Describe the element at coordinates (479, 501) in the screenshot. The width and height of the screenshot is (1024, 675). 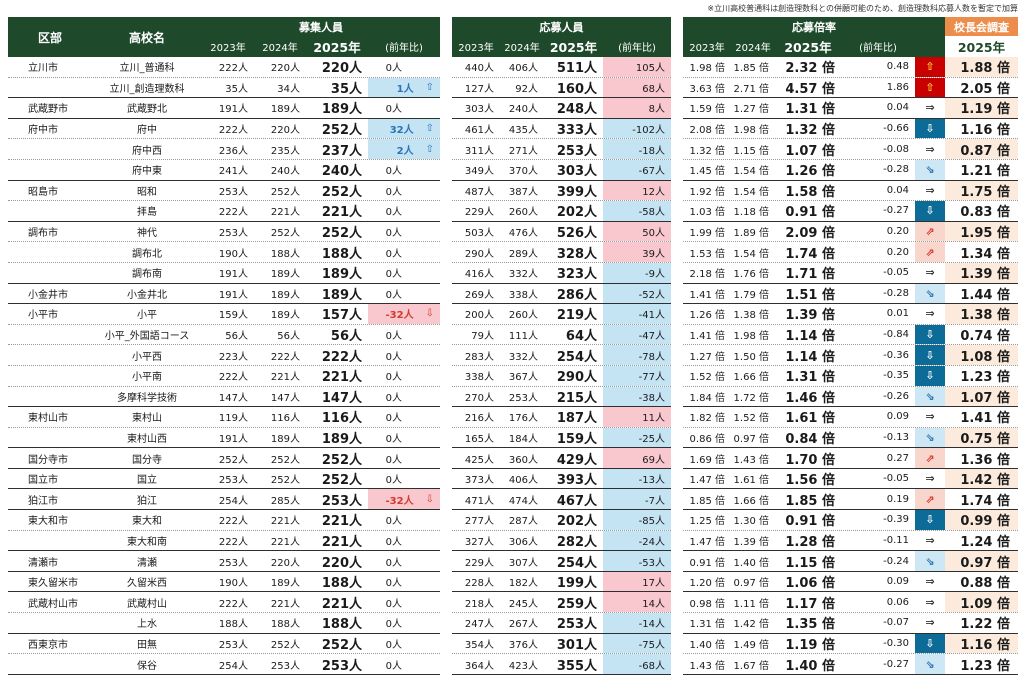
I see `apply-2023-cell: 471人` at that location.